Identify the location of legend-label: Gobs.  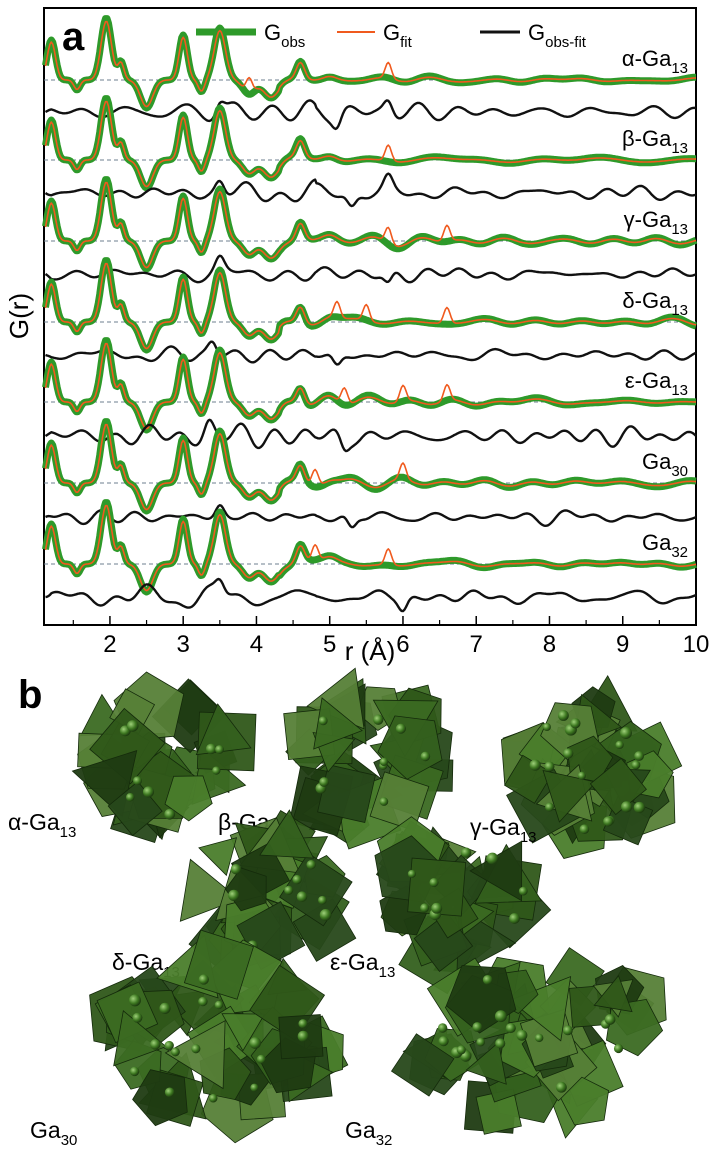
(284, 35).